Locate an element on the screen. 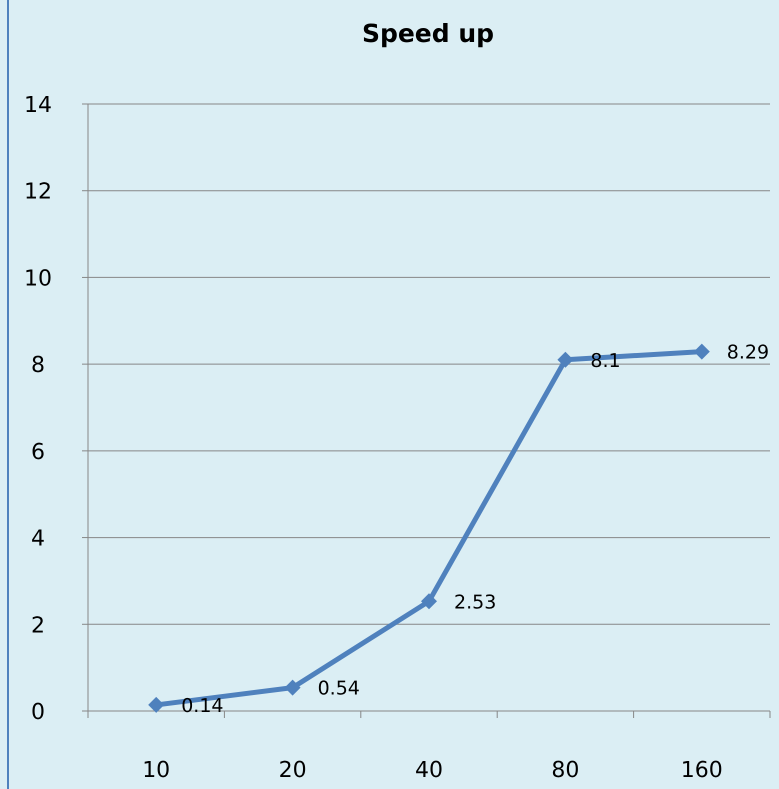 This screenshot has height=789, width=779. x-tick-label: 160 is located at coordinates (701, 770).